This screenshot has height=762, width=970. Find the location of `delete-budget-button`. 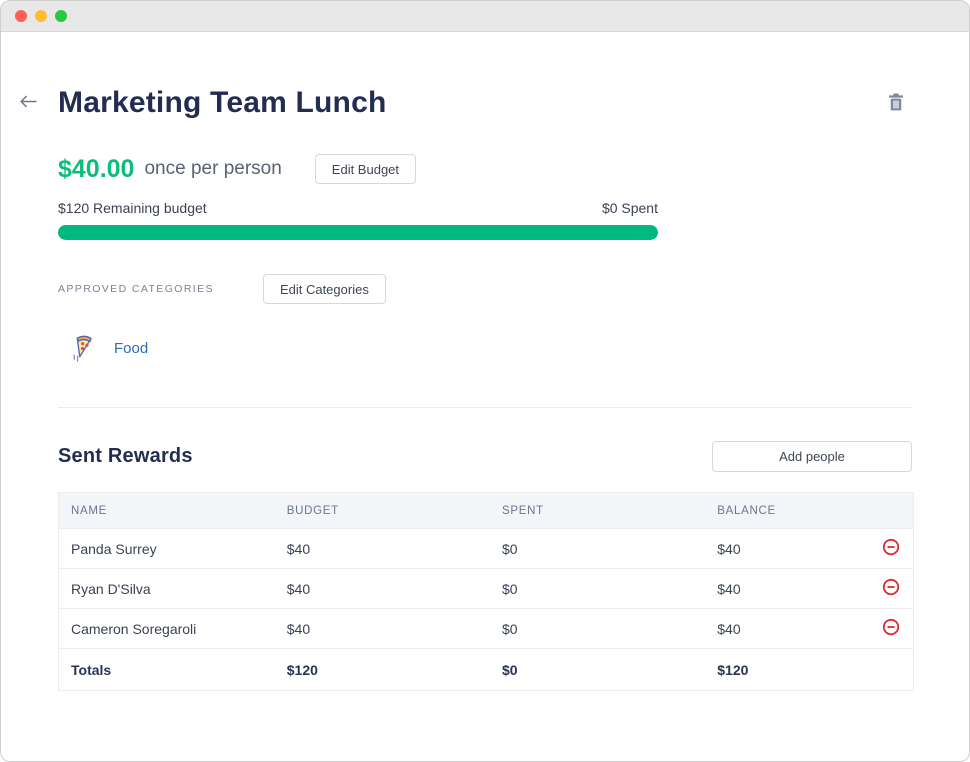

delete-budget-button is located at coordinates (896, 103).